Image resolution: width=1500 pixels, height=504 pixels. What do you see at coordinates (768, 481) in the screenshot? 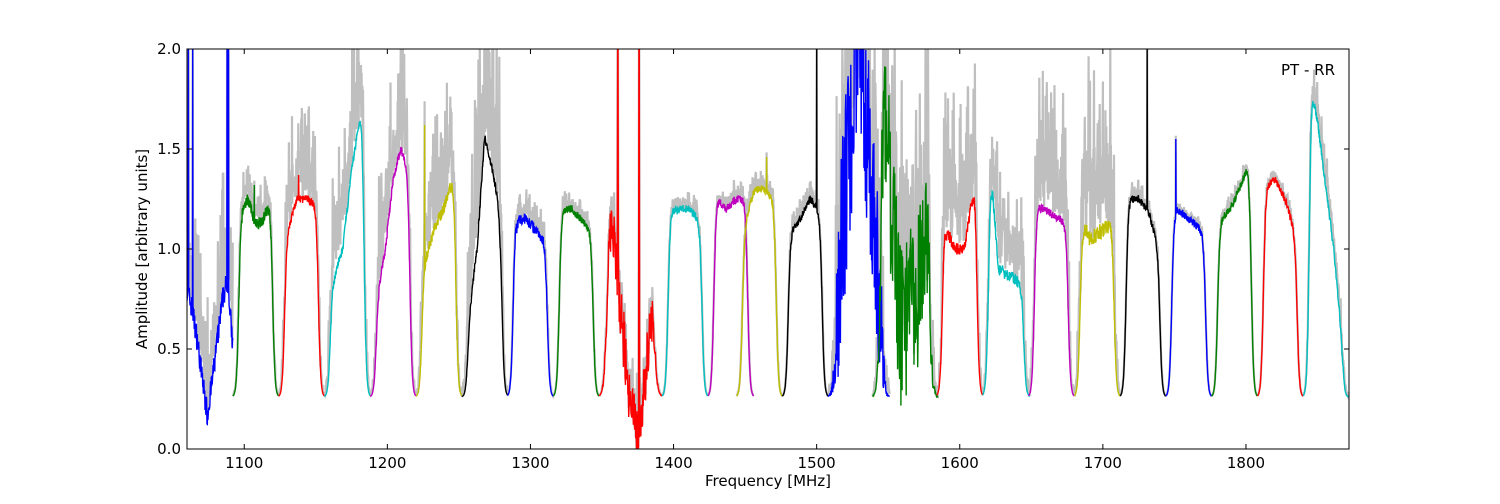
I see `x-axis-label: Frequency [MHz]` at bounding box center [768, 481].